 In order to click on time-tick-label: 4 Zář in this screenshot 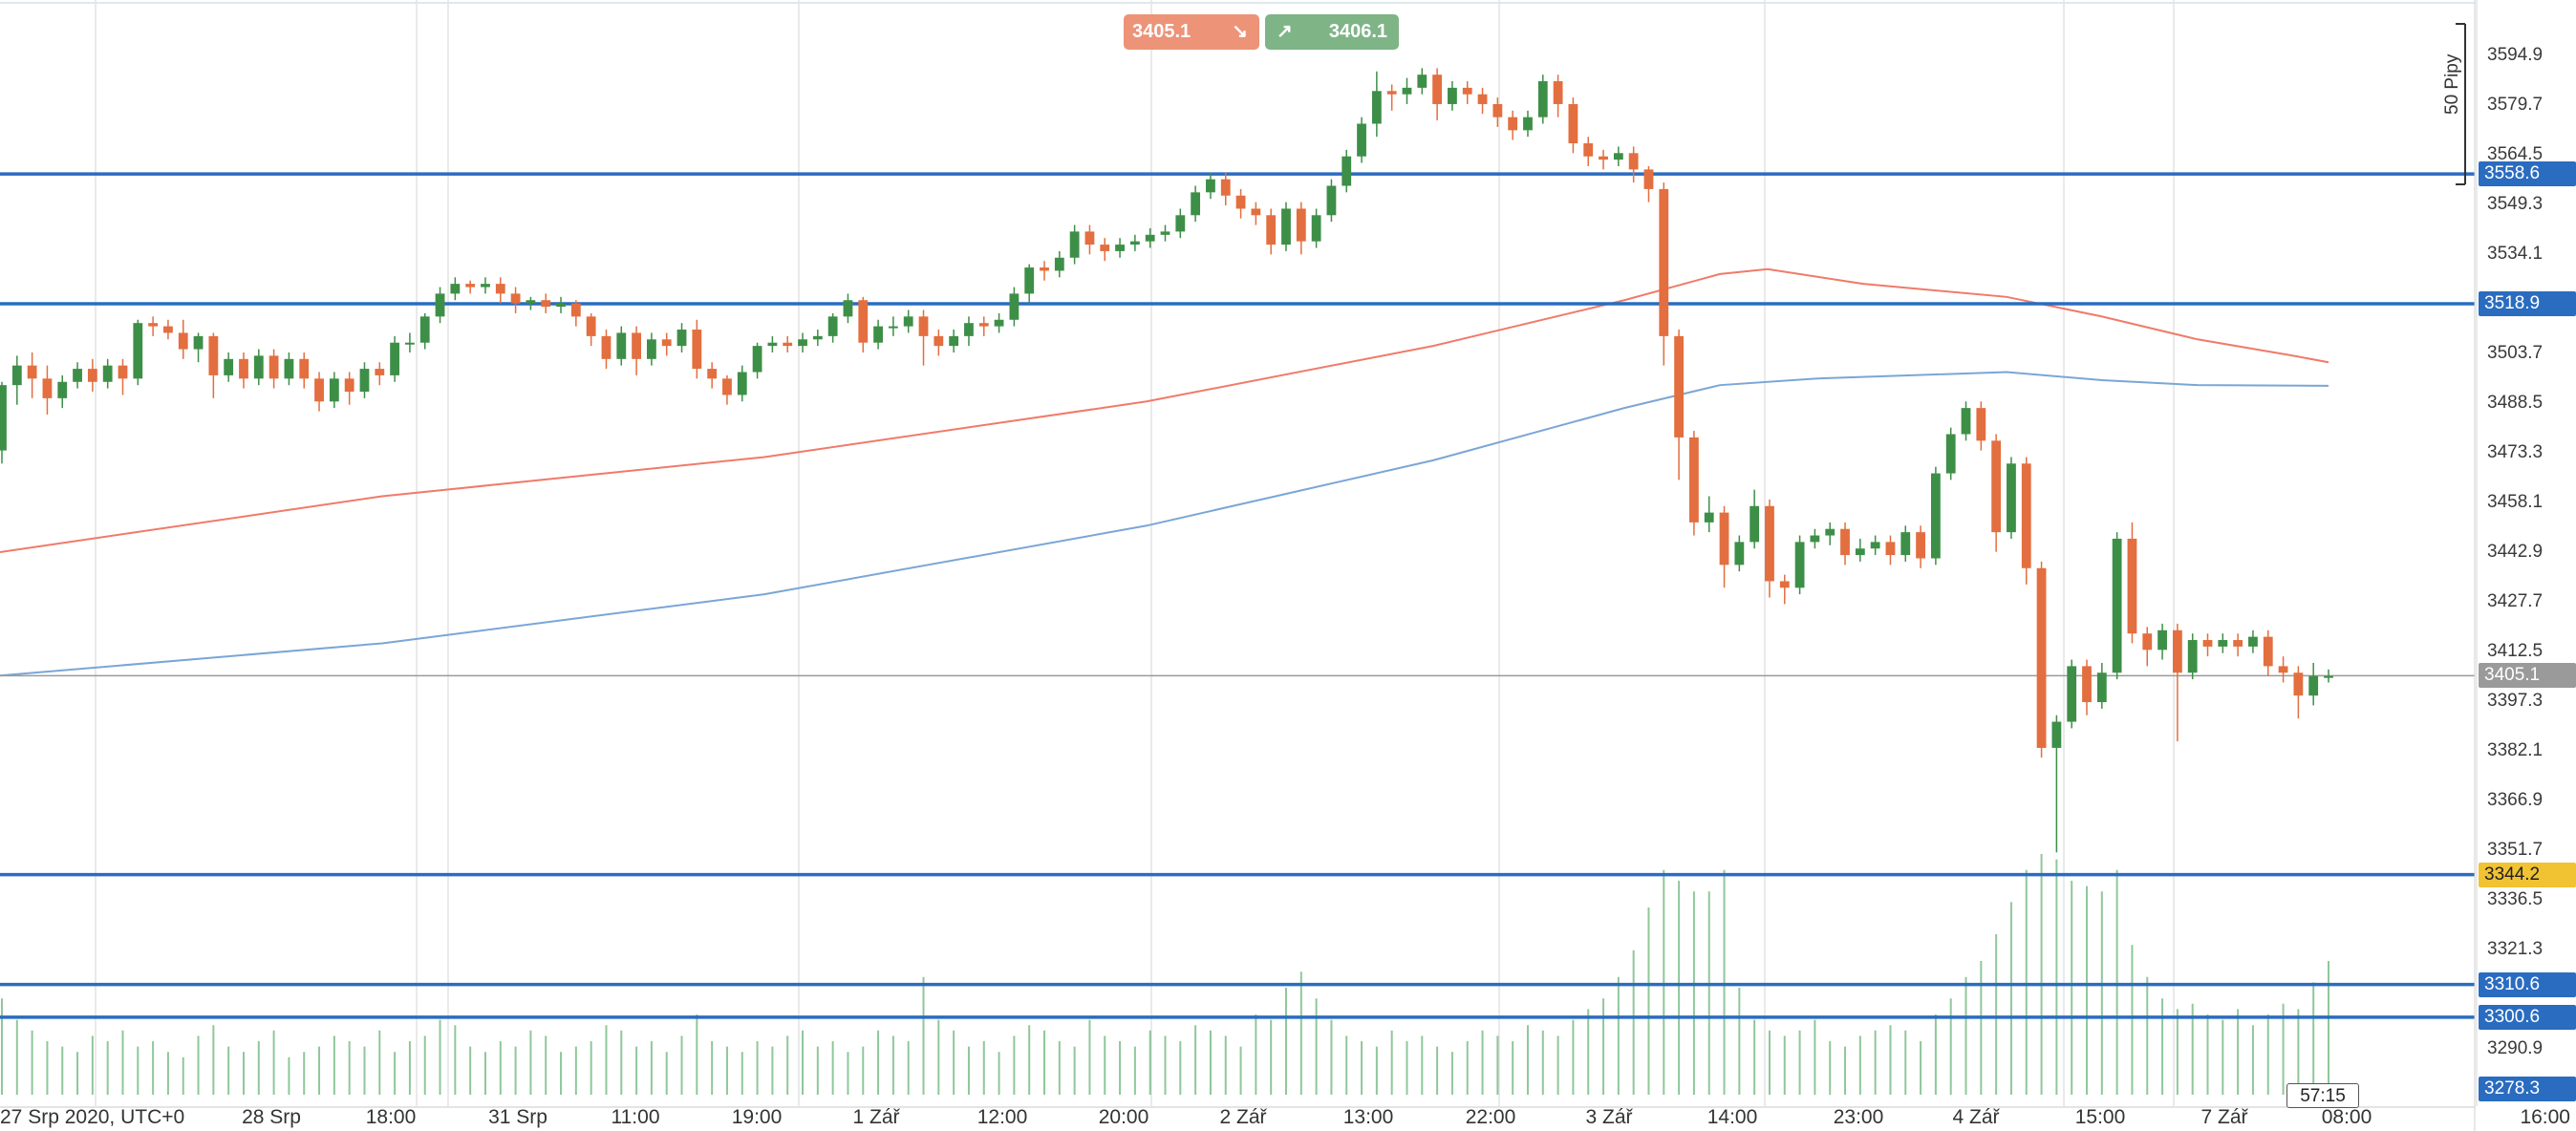, I will do `click(1976, 1117)`.